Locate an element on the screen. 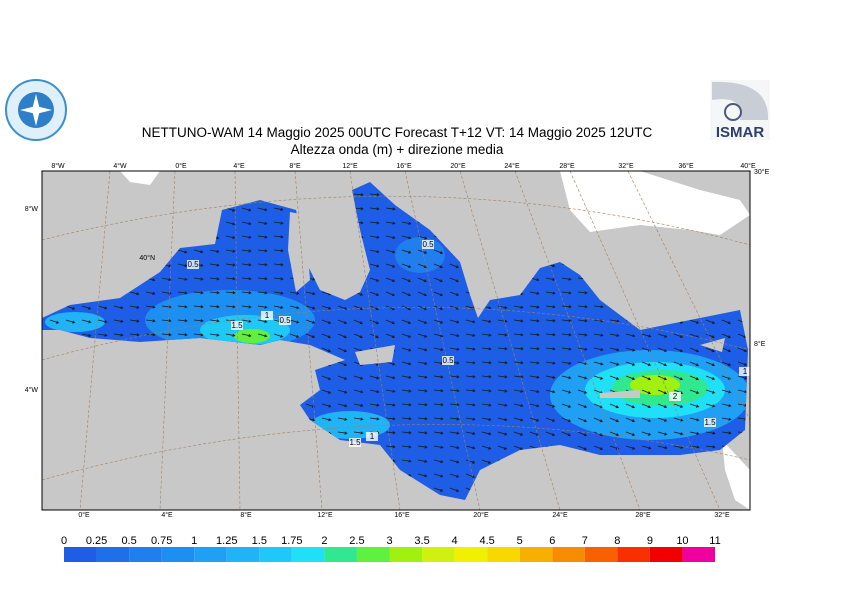 The width and height of the screenshot is (842, 601). contour-label: 1 is located at coordinates (267, 315).